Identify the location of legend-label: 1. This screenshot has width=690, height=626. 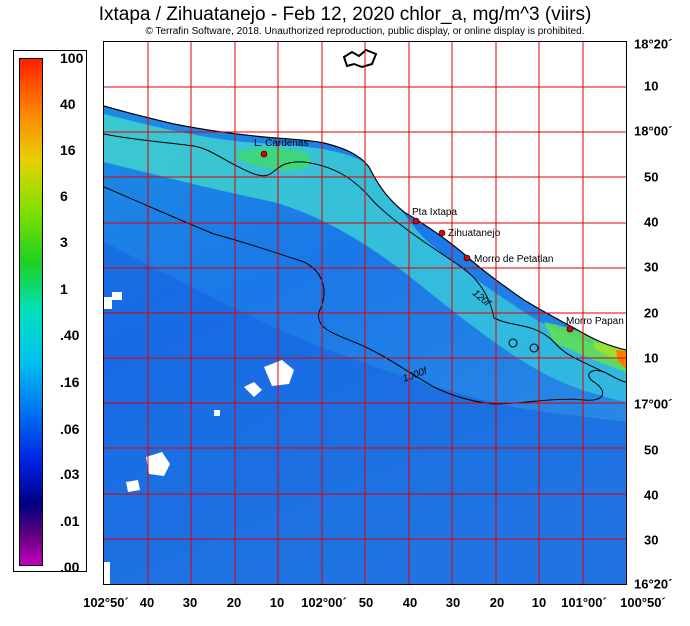
(64, 289).